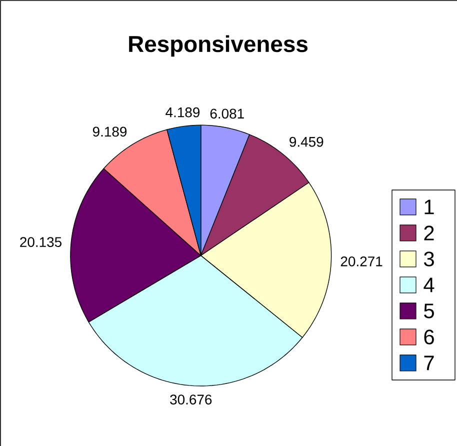 This screenshot has height=446, width=457. Describe the element at coordinates (429, 285) in the screenshot. I see `legend-label: 4` at that location.